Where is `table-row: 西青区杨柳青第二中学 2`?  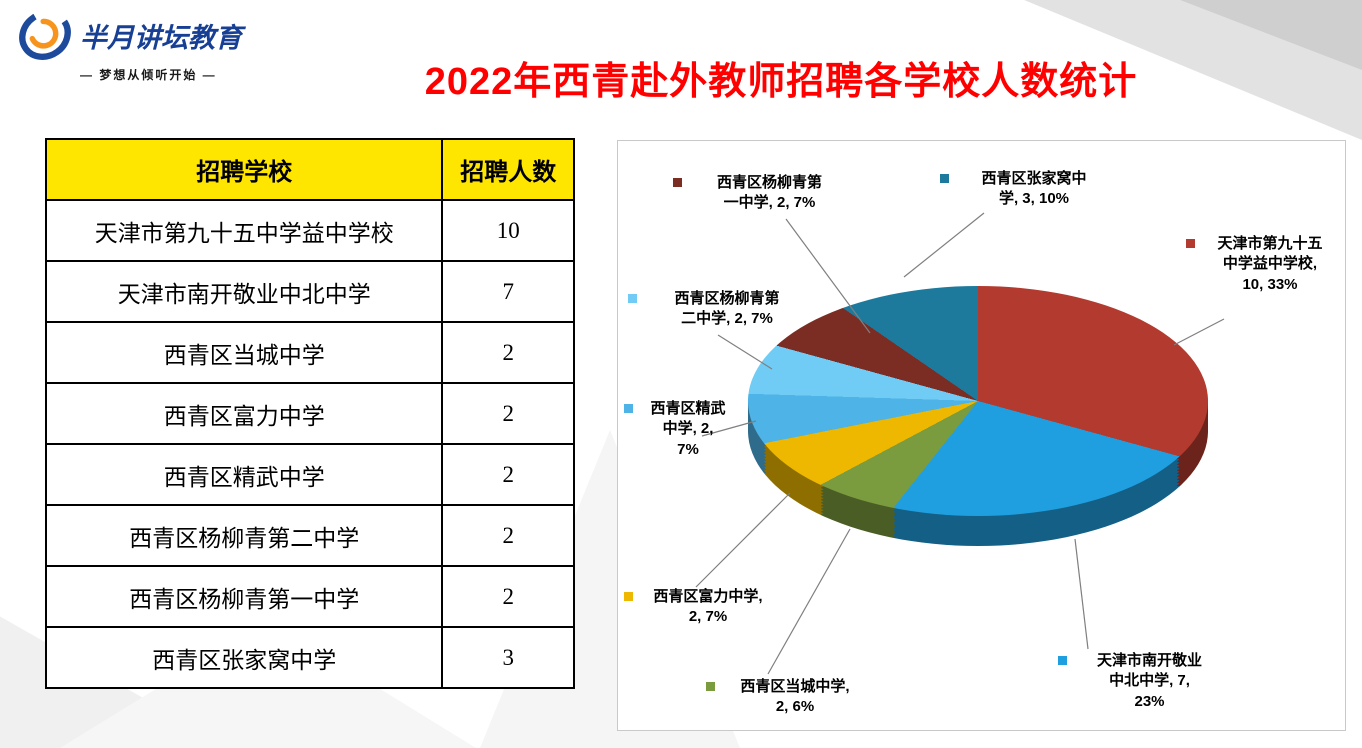
table-row: 西青区杨柳青第二中学 2 is located at coordinates (309, 535).